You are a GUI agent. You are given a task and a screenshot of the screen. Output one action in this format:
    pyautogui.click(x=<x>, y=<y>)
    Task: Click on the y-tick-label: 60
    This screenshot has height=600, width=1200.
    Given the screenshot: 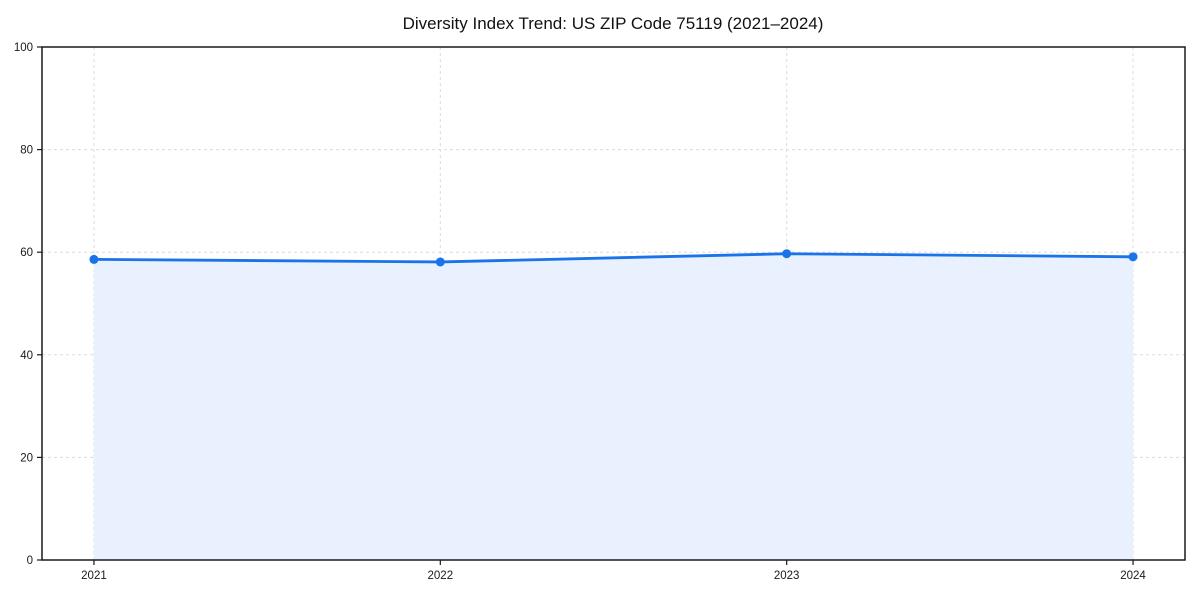 What is the action you would take?
    pyautogui.click(x=26, y=253)
    